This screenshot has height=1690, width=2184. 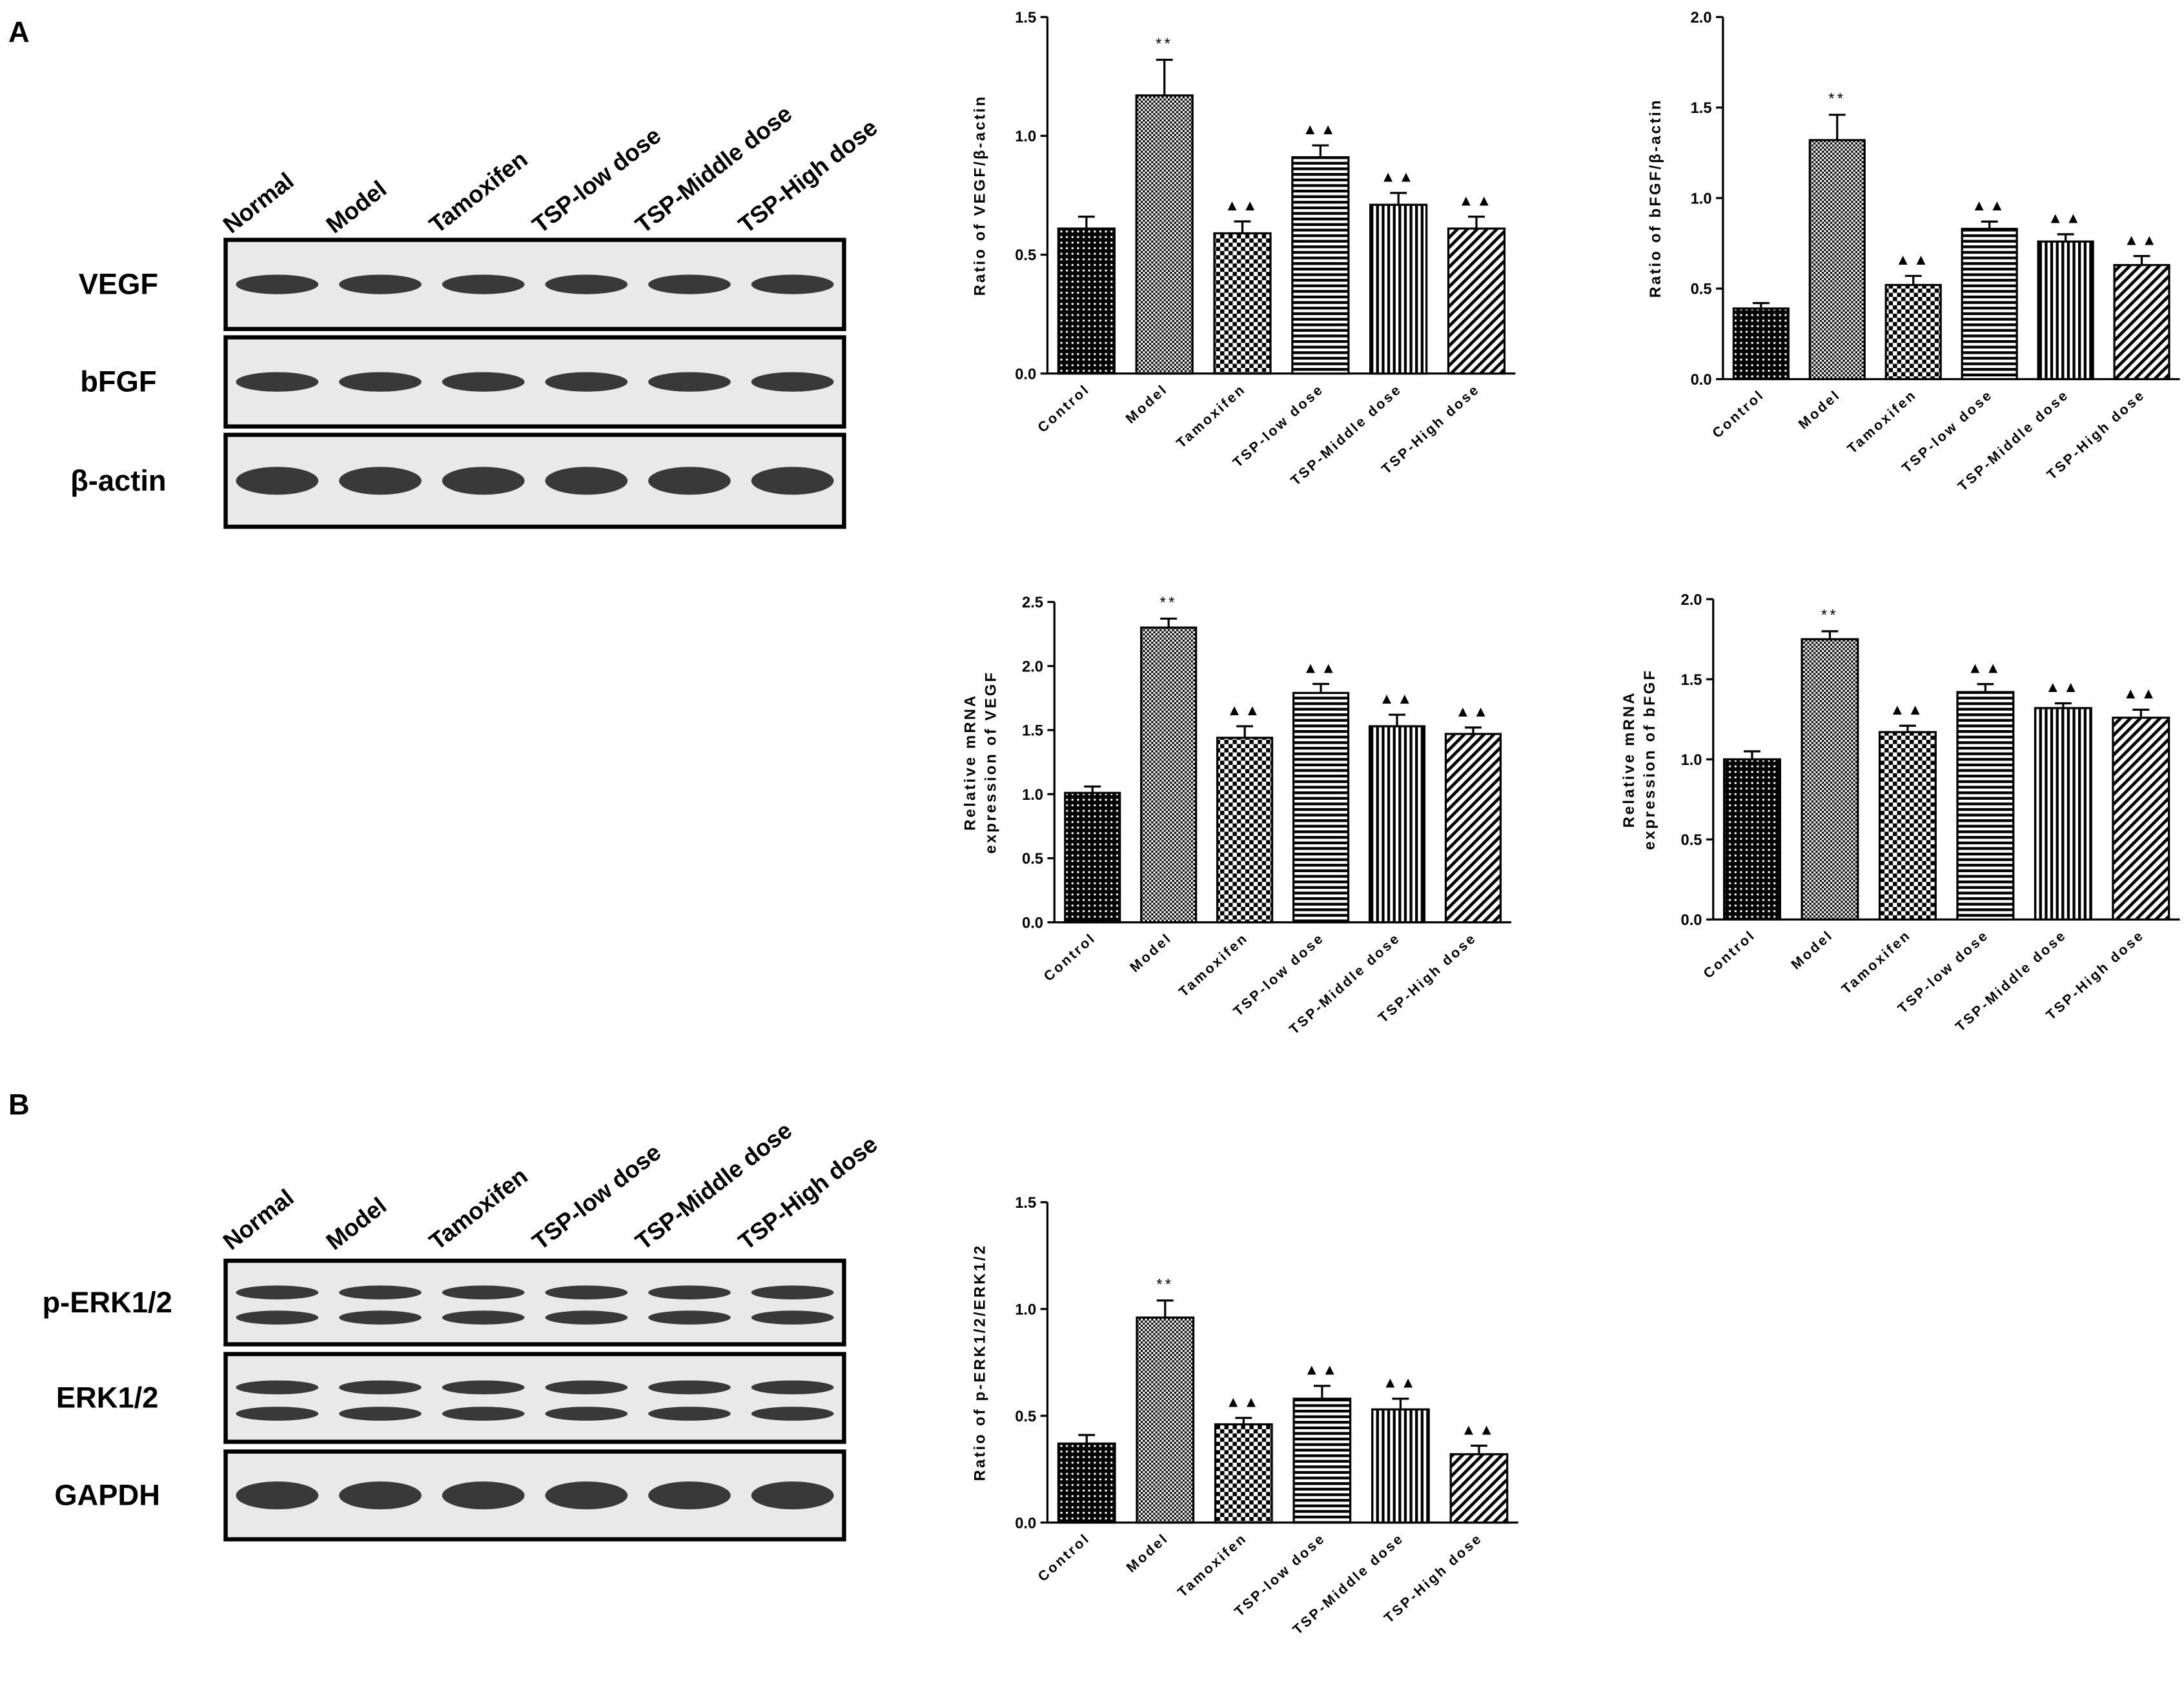 I want to click on panel-label: B, so click(x=19, y=1104).